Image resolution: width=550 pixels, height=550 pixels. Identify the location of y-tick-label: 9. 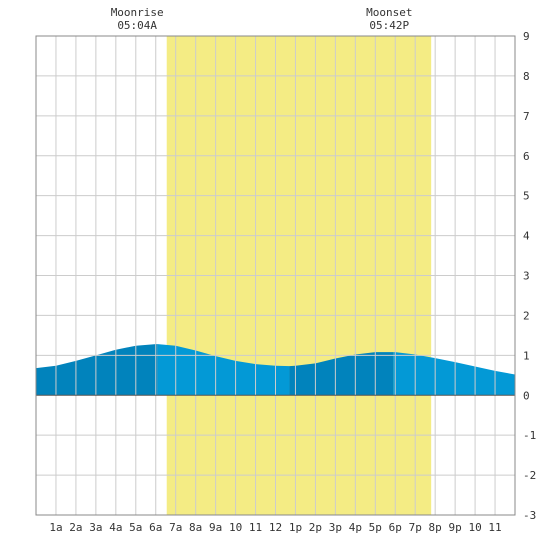
(526, 36).